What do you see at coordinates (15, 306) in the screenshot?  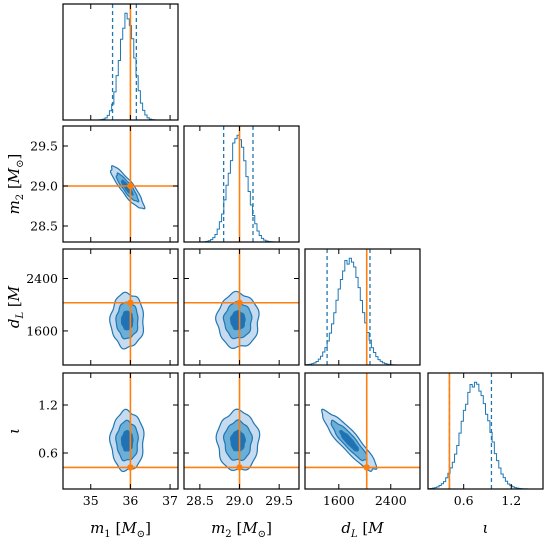 I see `y-axis-label-dL: dL [M` at bounding box center [15, 306].